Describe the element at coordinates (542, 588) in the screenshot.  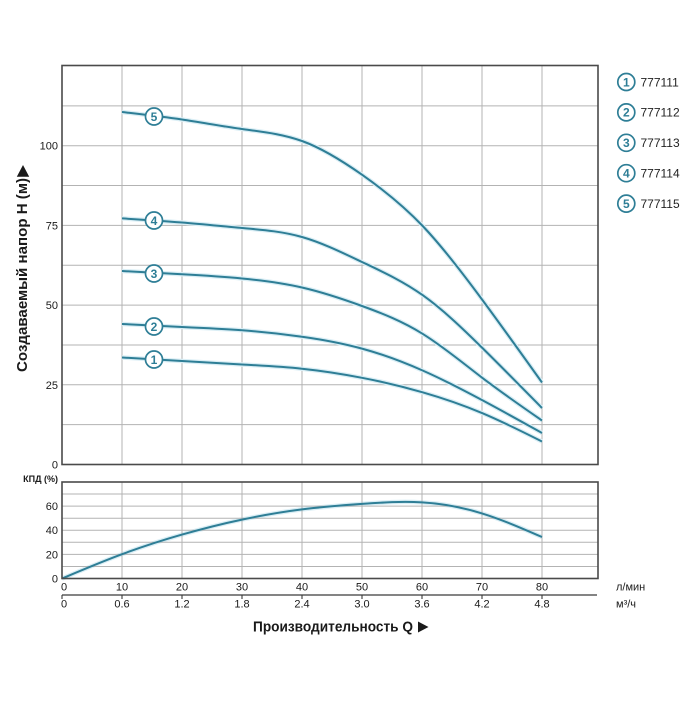
I see `svg-text: 80` at that location.